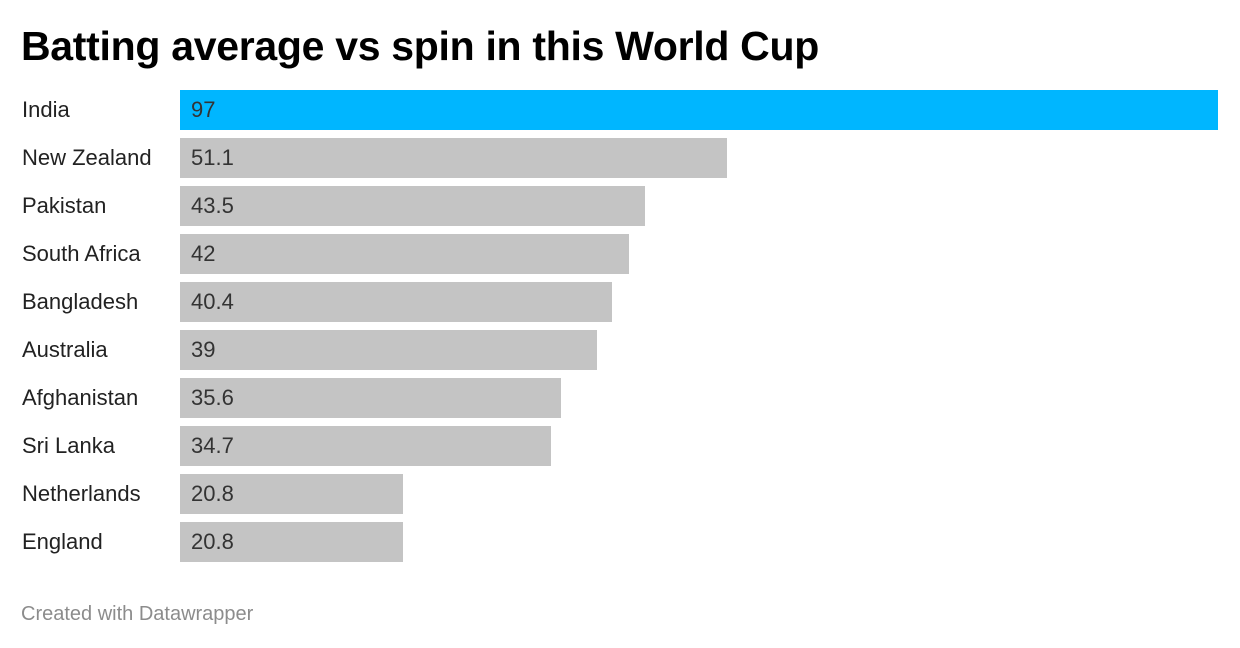 This screenshot has width=1240, height=648. What do you see at coordinates (412, 206) in the screenshot?
I see `bar-pakistan` at bounding box center [412, 206].